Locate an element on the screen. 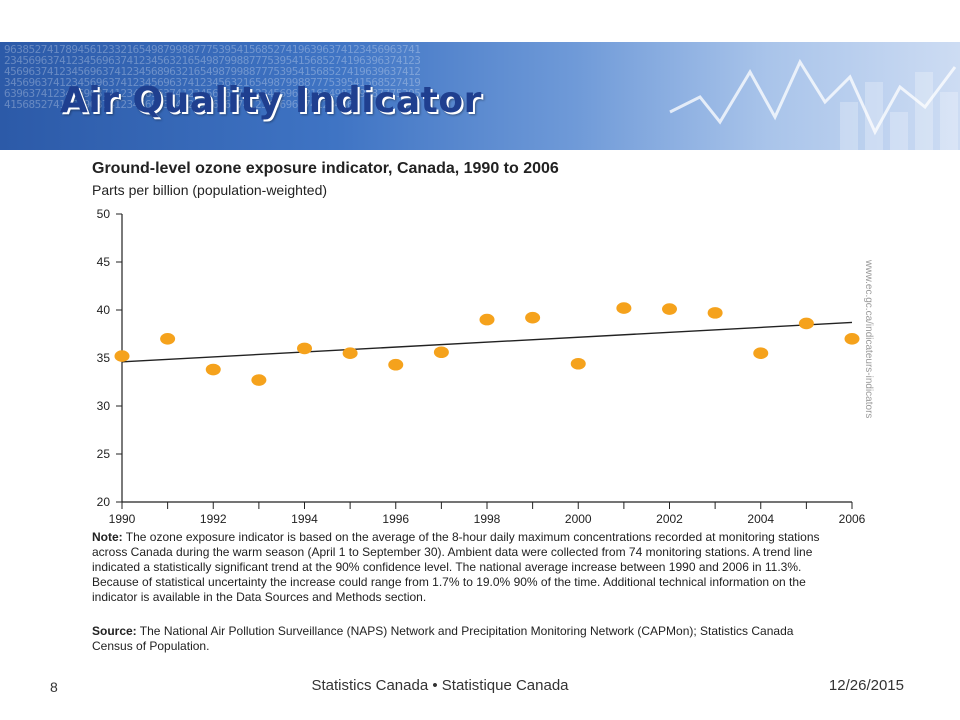 The image size is (960, 720). y-tick-label: 35 is located at coordinates (104, 358).